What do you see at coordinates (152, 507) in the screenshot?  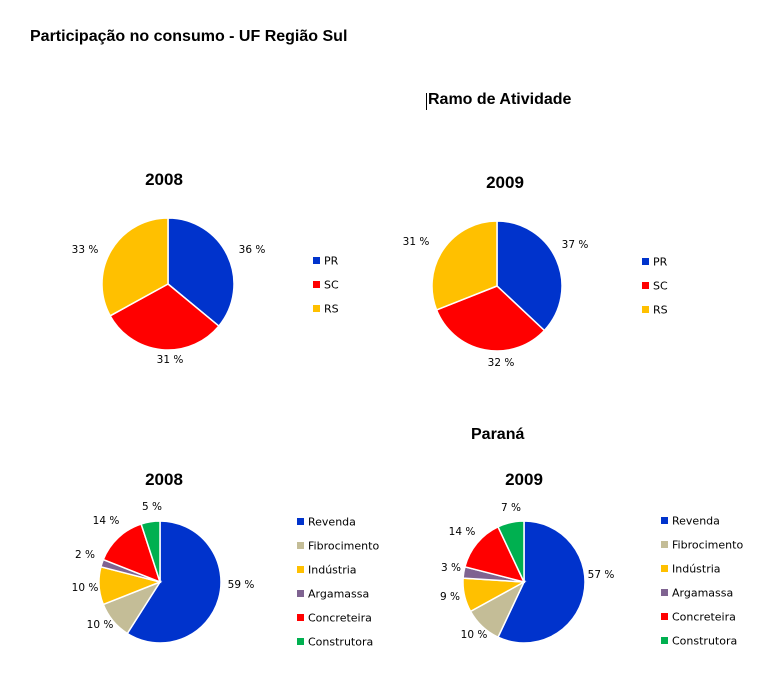 I see `data-label: 5 %` at bounding box center [152, 507].